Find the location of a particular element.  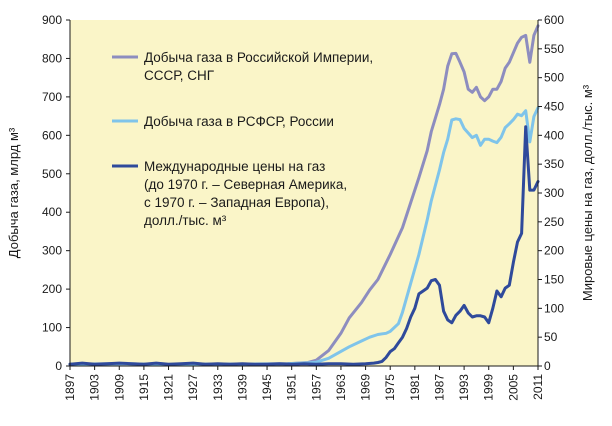

x-tick-label: 1915 is located at coordinates (144, 387).